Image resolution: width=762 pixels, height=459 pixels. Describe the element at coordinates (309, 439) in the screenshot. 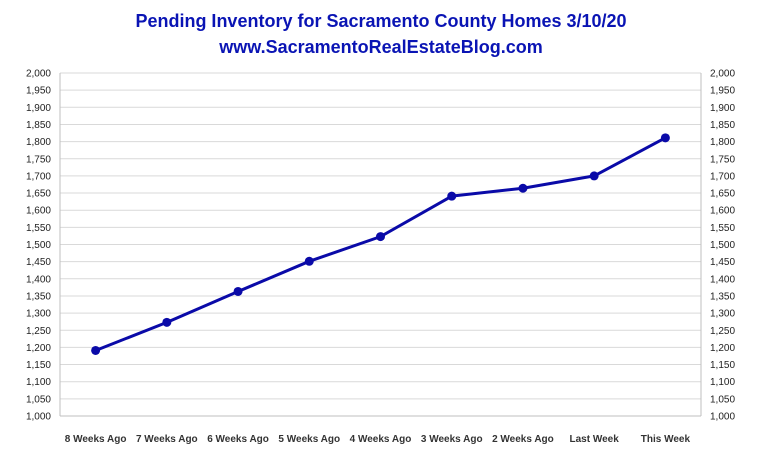

I see `x-tick-label: 5 Weeks Ago` at that location.